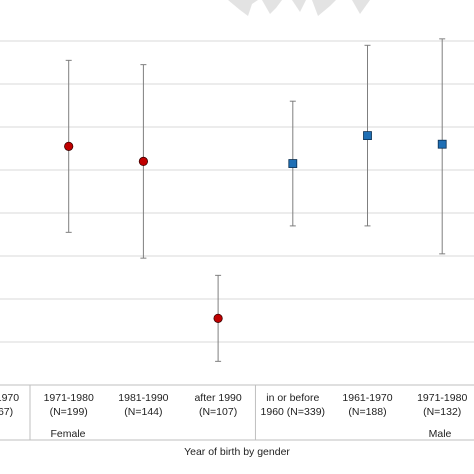 The width and height of the screenshot is (474, 474). Describe the element at coordinates (218, 412) in the screenshot. I see `x-tick-label-n: (N=107)` at that location.